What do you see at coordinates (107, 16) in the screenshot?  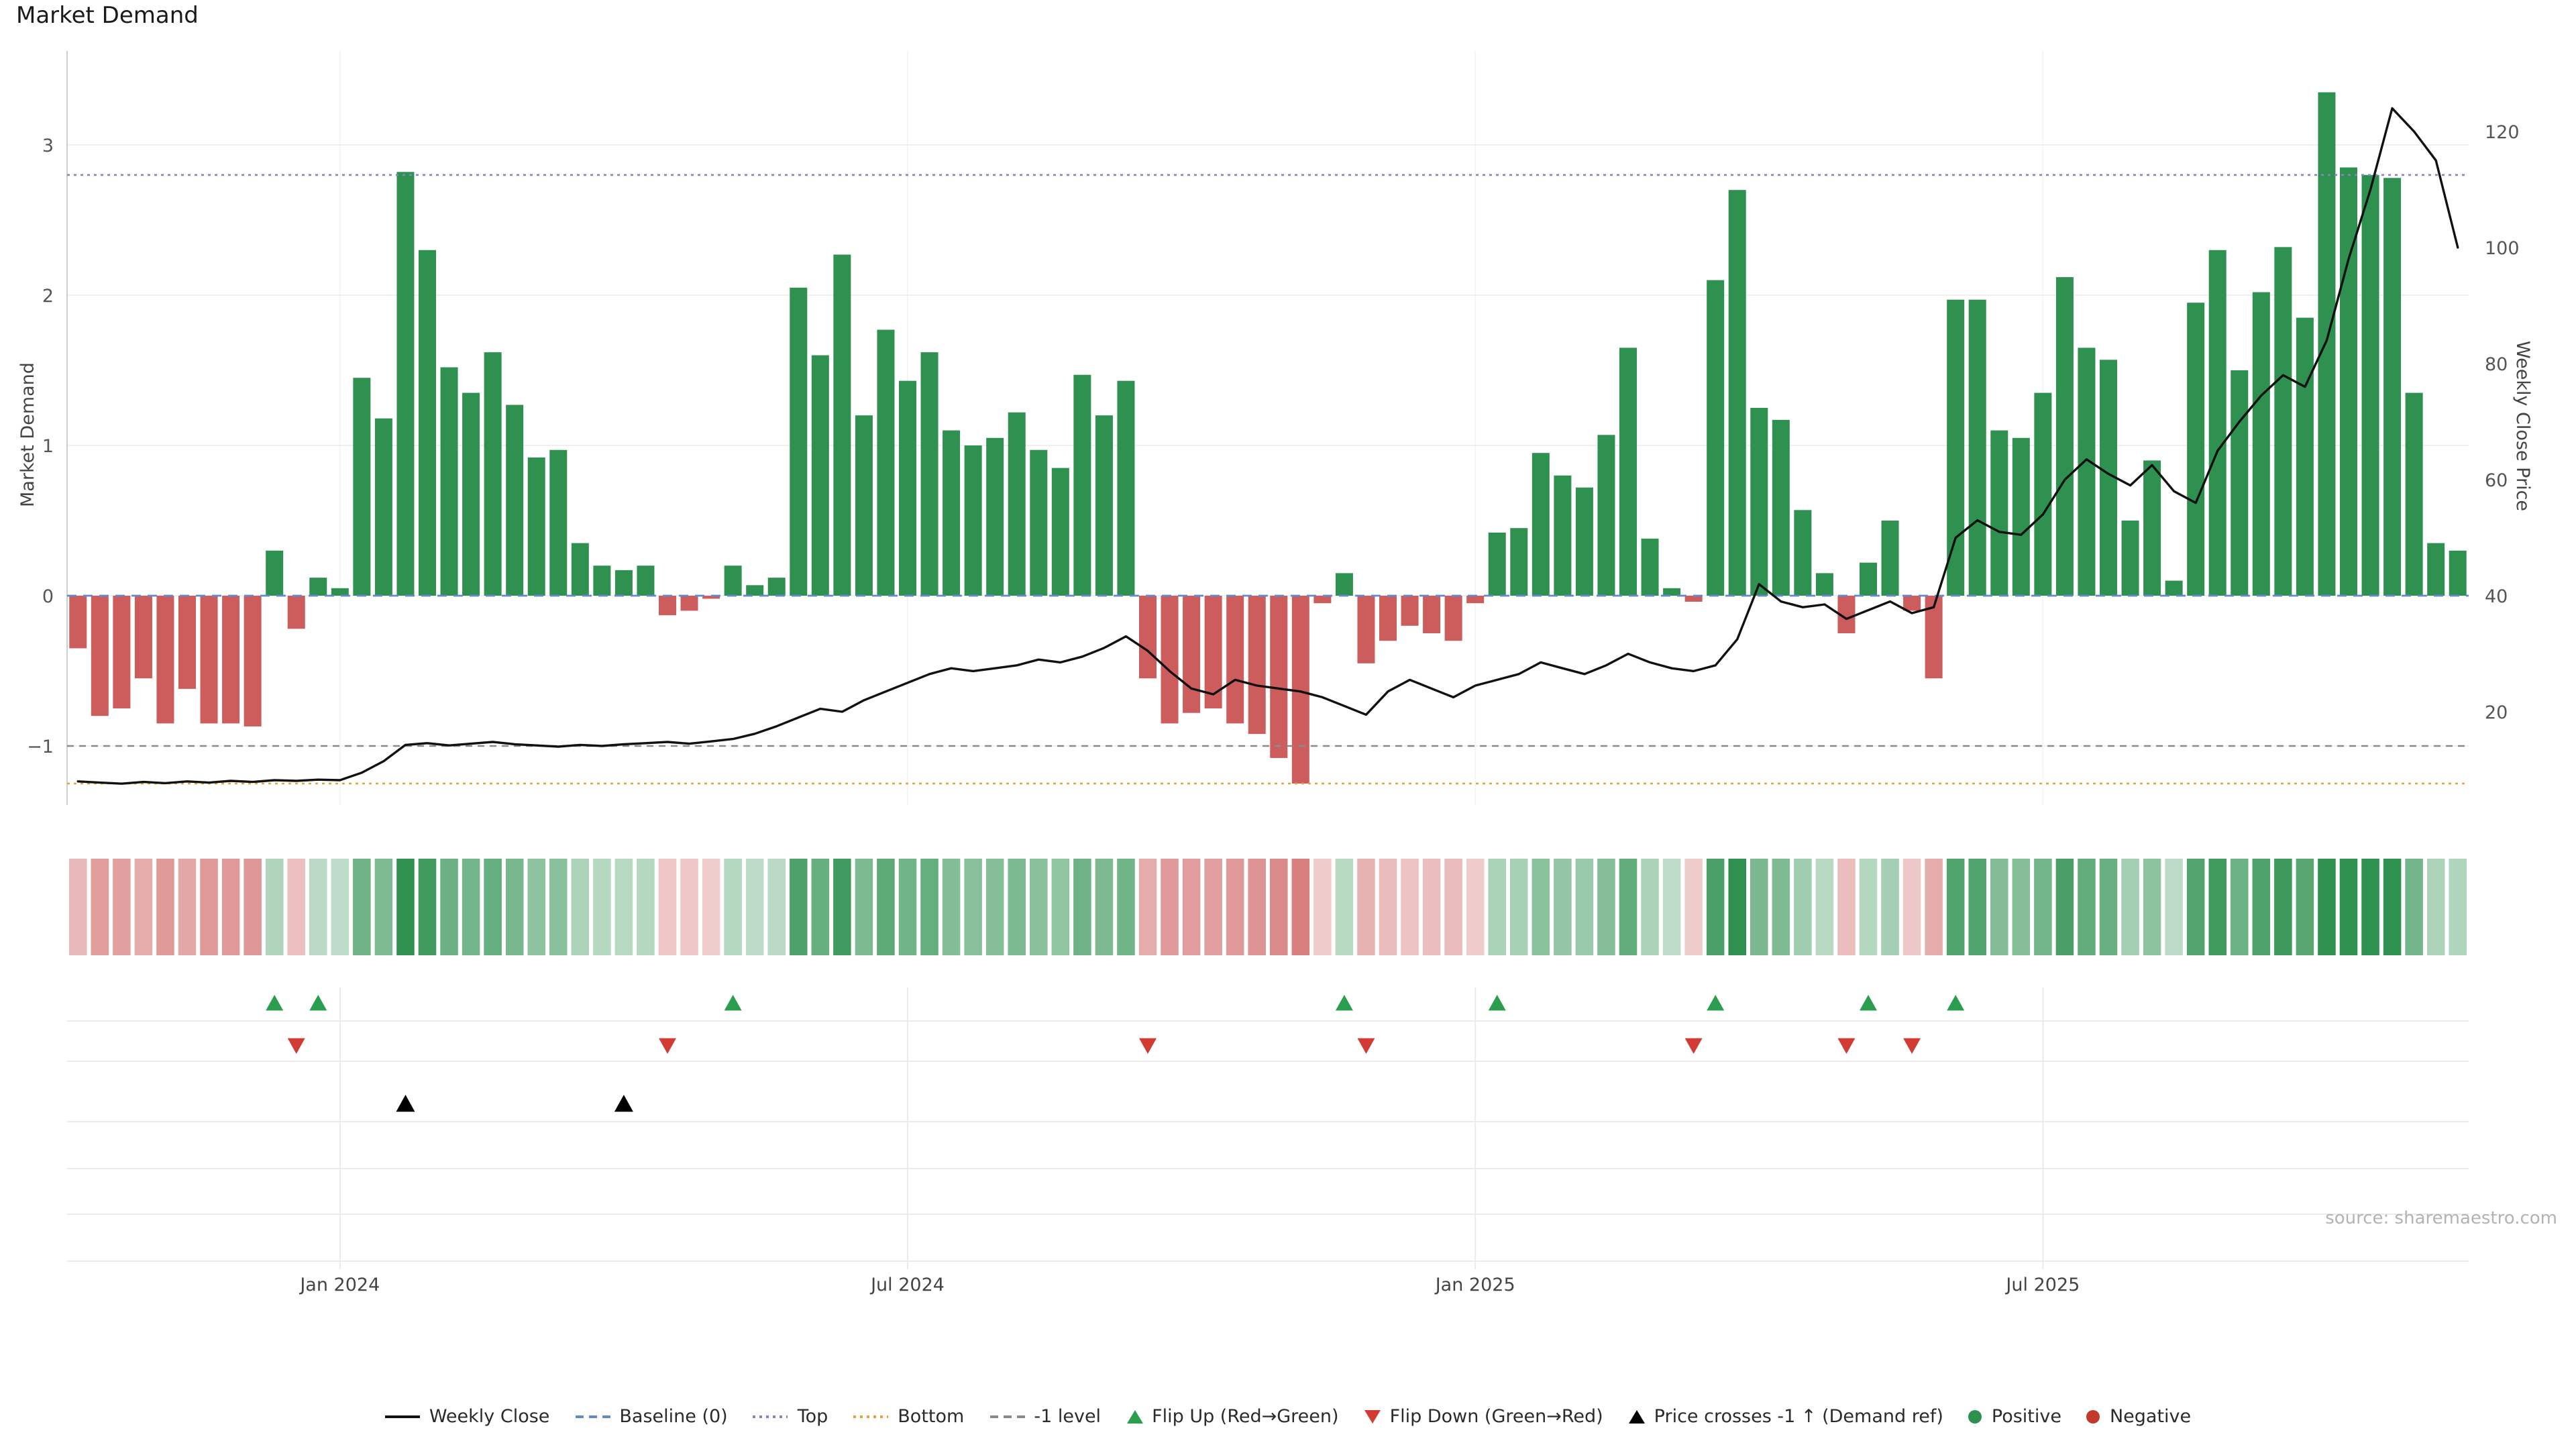 I see `chart-title: Market Demand` at bounding box center [107, 16].